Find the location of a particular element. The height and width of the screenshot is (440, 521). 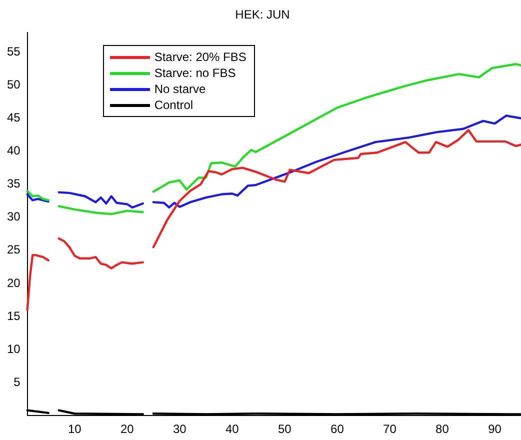

y-tick-label: 10 is located at coordinates (13, 349).